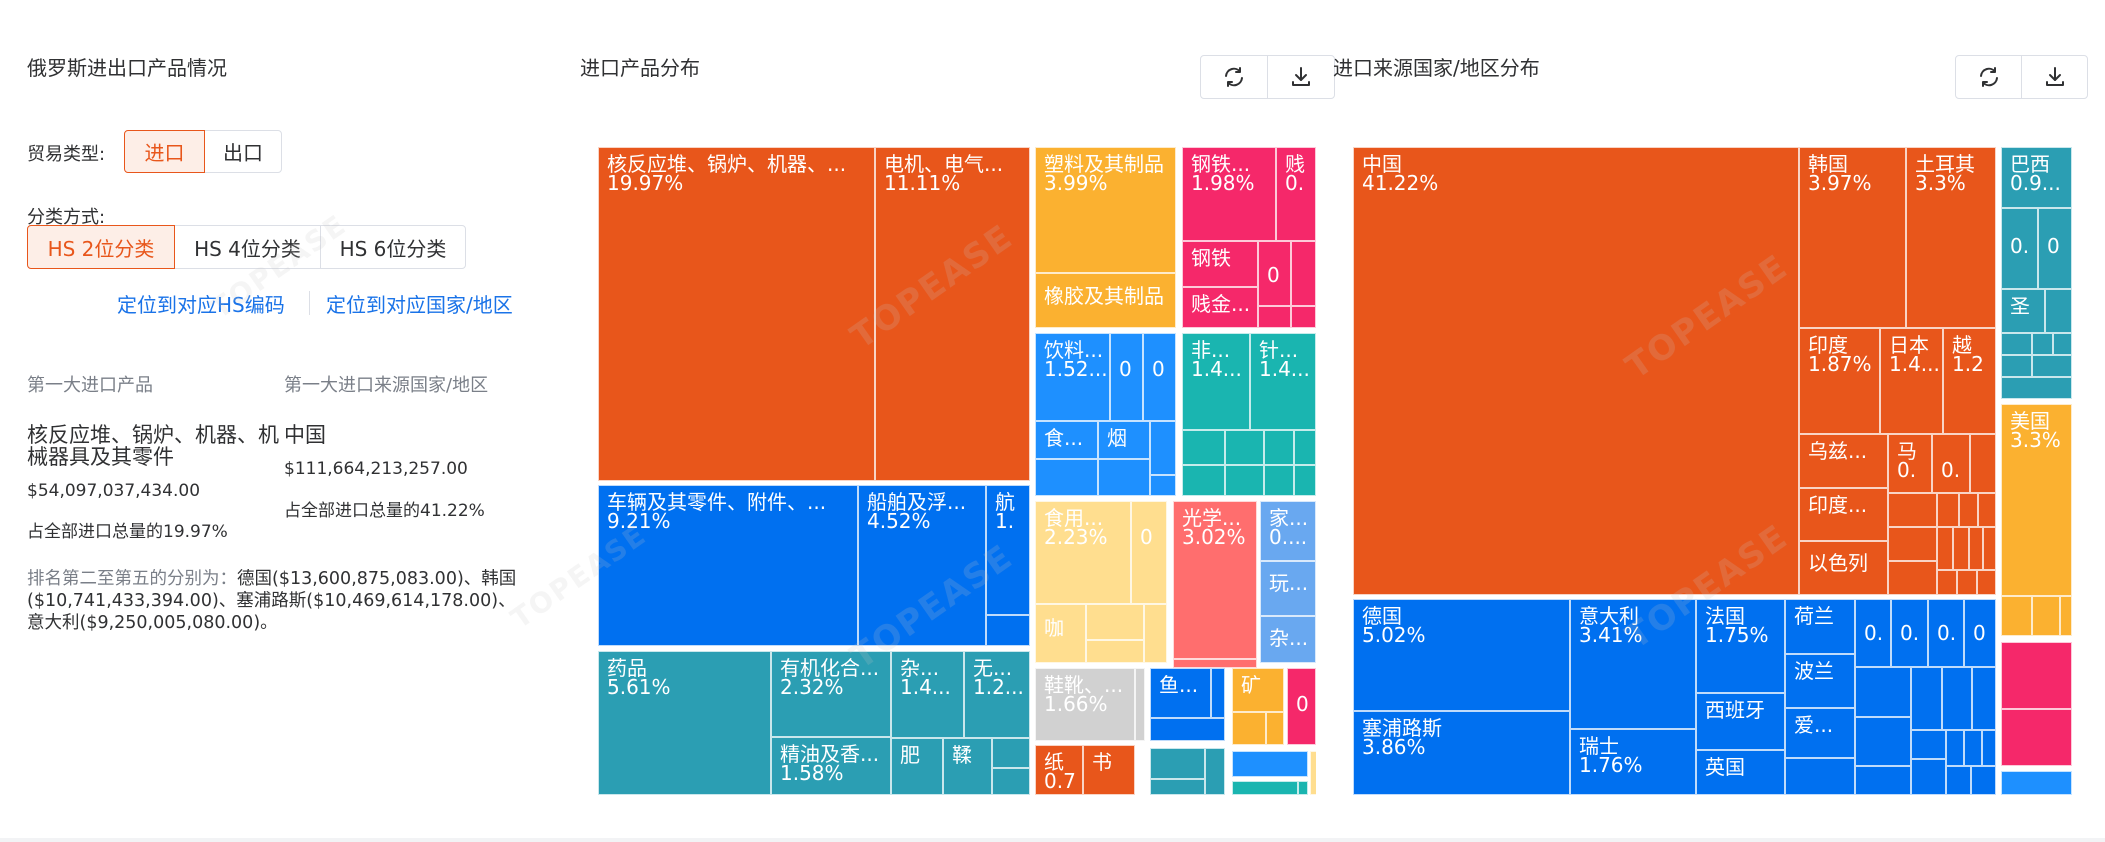  I want to click on tile-pharma: 药品 5.61%, so click(684, 723).